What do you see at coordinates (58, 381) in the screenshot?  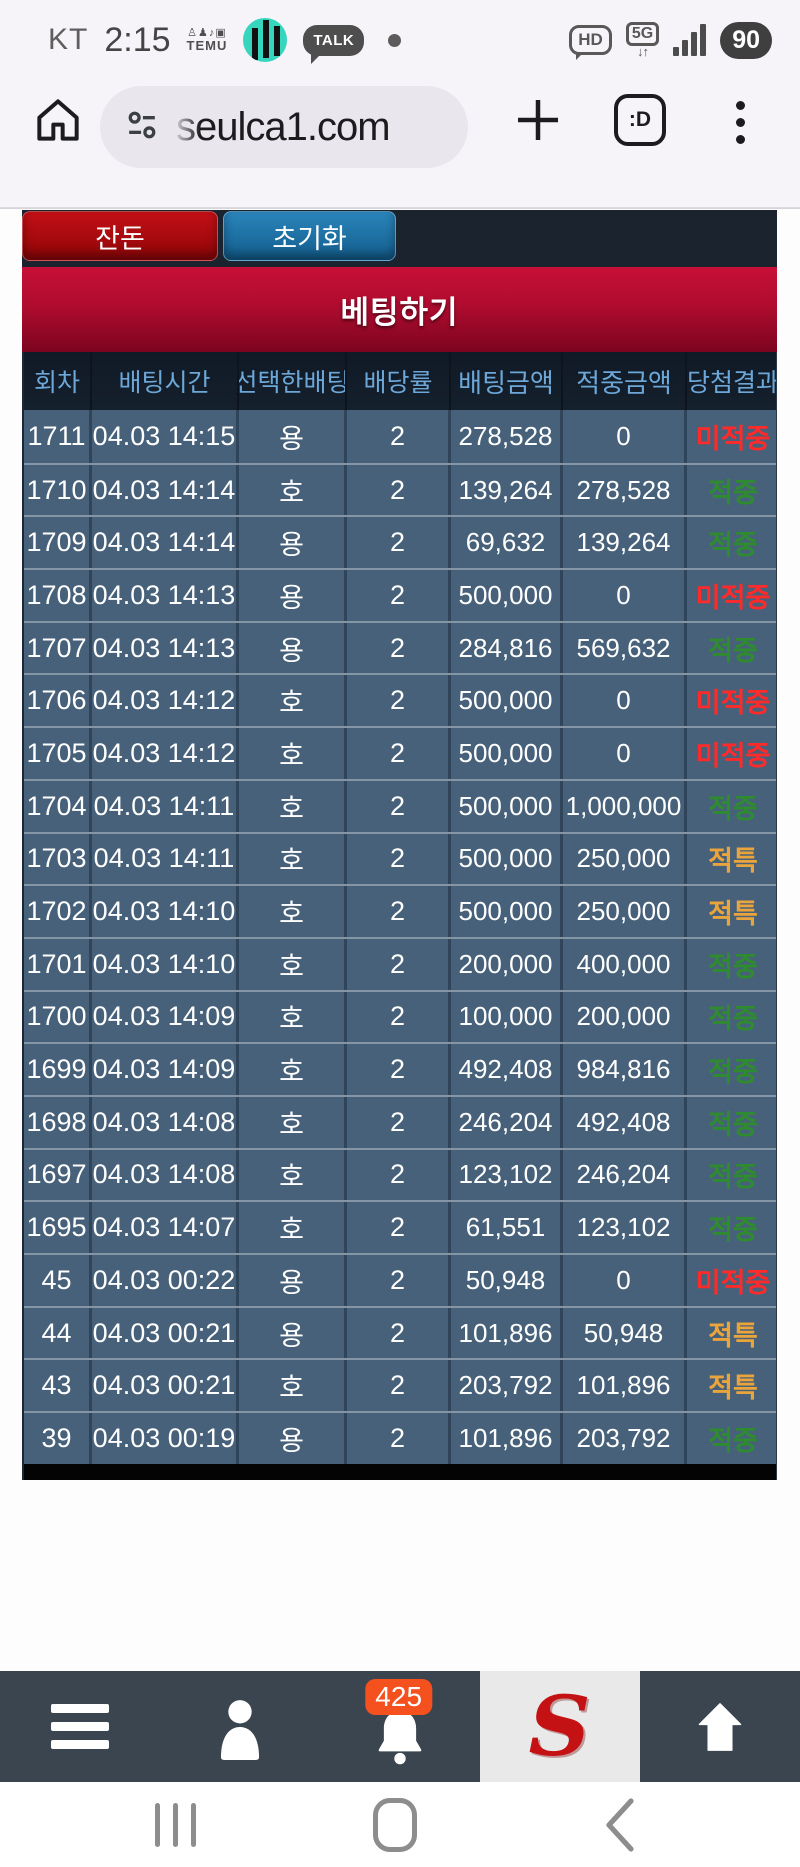 I see `column-header-0: 회차` at bounding box center [58, 381].